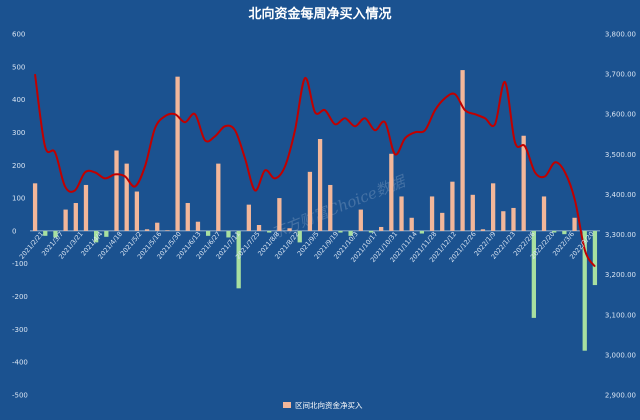 The width and height of the screenshot is (640, 420). What do you see at coordinates (620, 396) in the screenshot?
I see `y-right-tick-label: 2,900.00` at bounding box center [620, 396].